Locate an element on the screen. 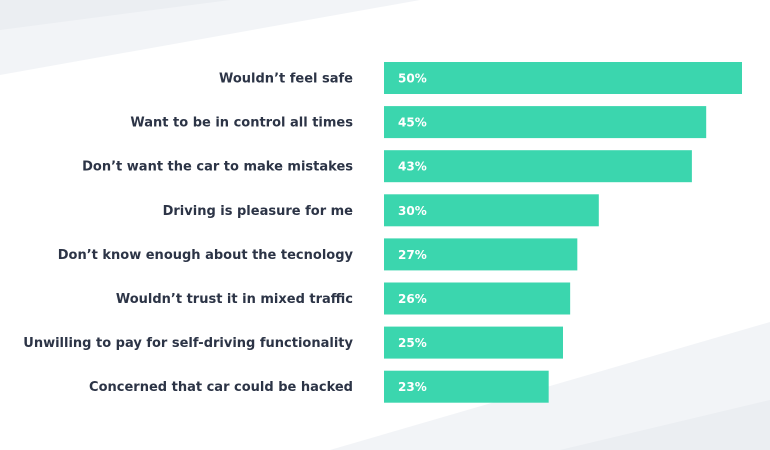  value-label: 45% is located at coordinates (412, 123).